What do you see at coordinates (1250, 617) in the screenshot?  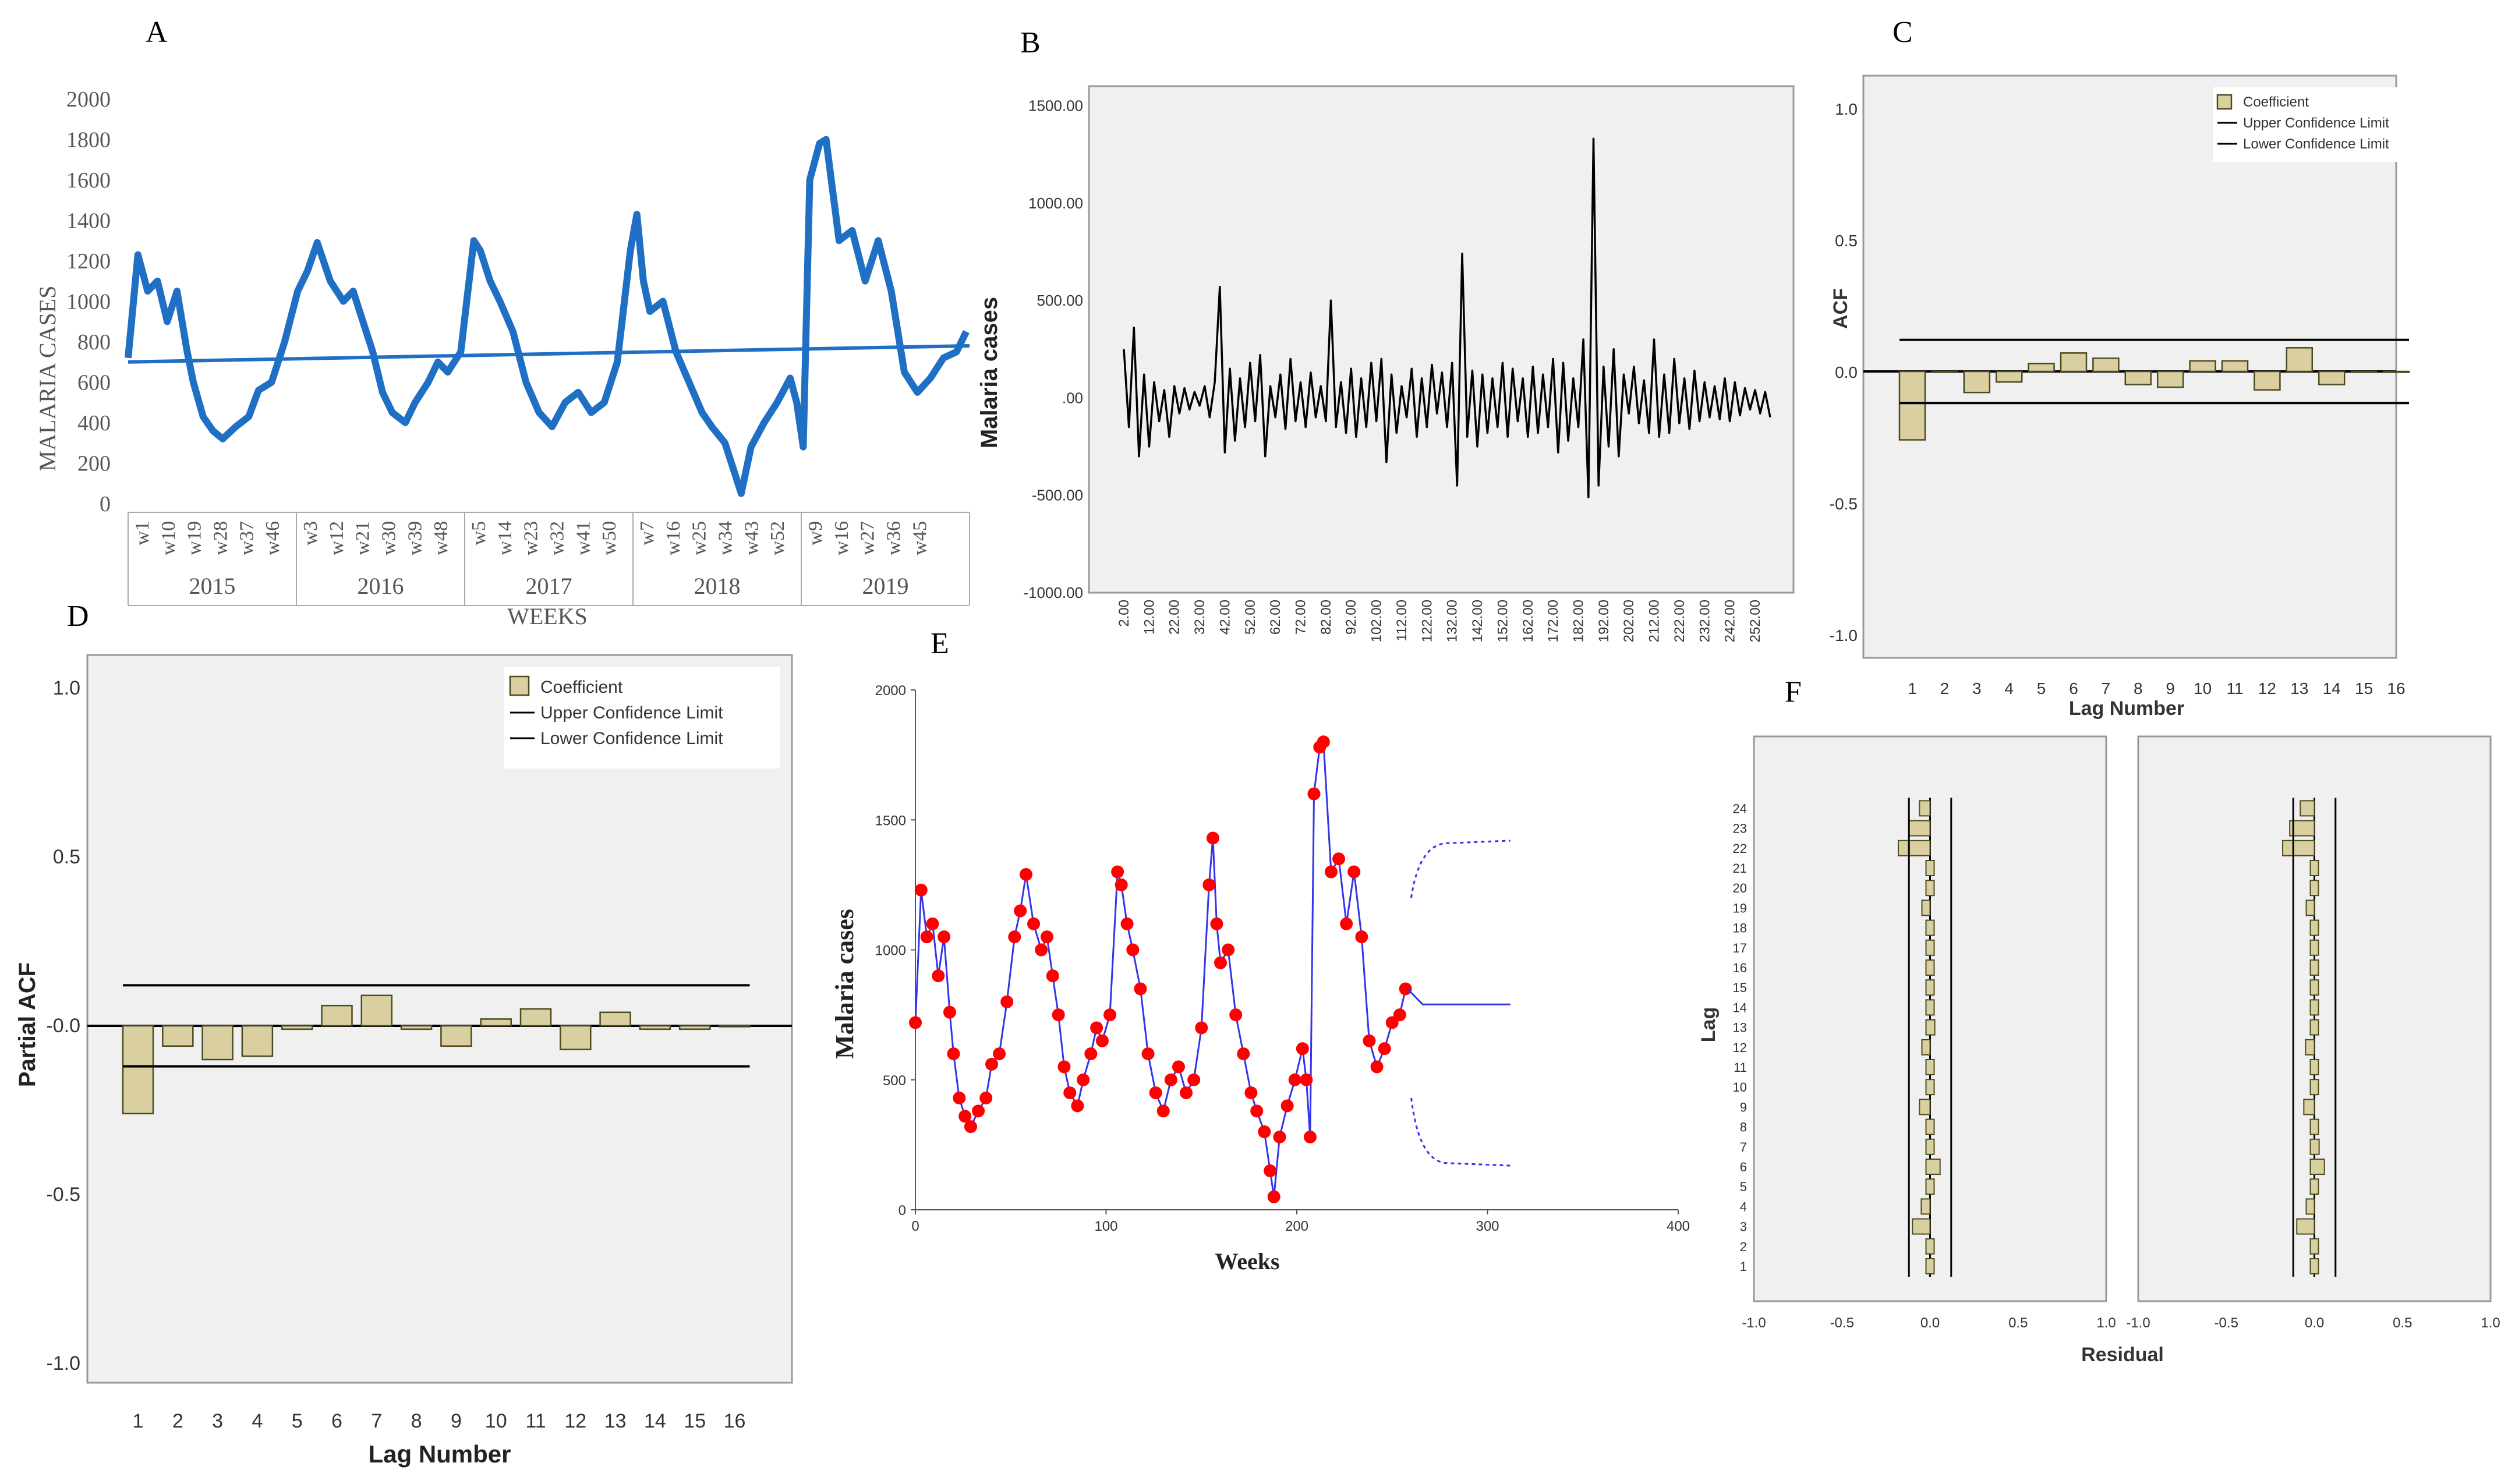 I see `panel-b-x-tick-label: 52.00` at bounding box center [1250, 617].